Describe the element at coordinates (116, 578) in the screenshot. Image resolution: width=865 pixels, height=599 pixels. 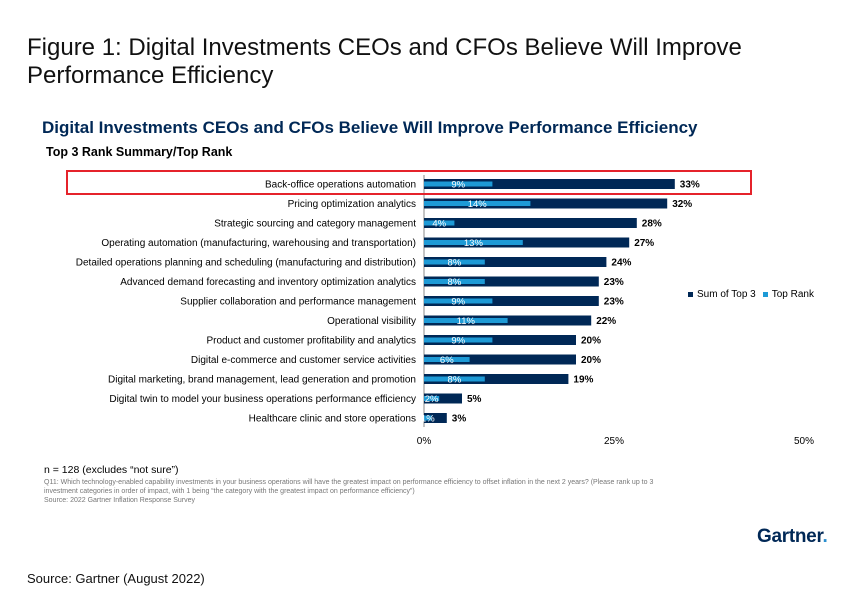
I see `source-text: Source: Gartner (August 2022)` at that location.